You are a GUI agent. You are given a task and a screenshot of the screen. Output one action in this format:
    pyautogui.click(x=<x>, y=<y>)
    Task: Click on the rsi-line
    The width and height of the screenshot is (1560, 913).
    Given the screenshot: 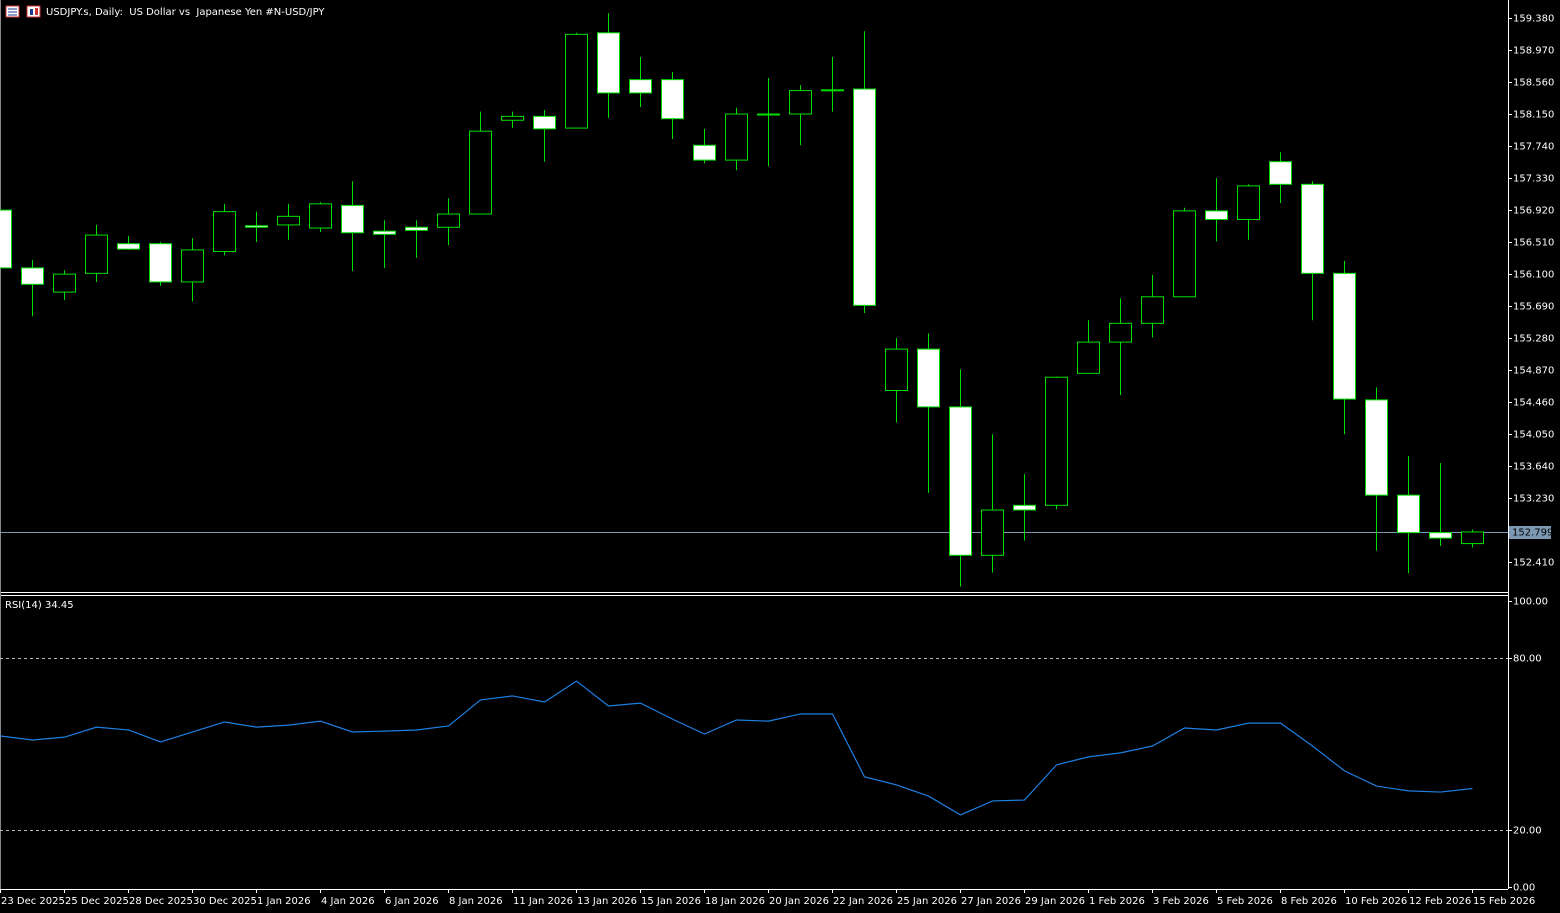 What is the action you would take?
    pyautogui.click(x=736, y=748)
    